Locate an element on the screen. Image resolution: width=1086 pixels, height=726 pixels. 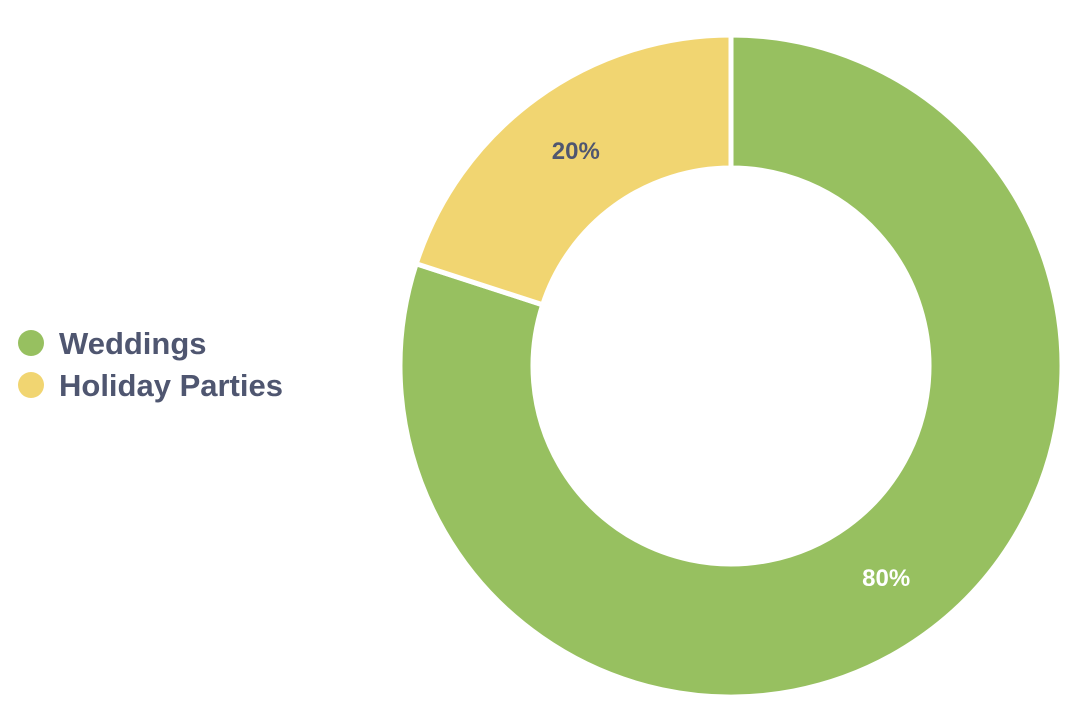
legend-item-weddings: Weddings is located at coordinates (150, 343).